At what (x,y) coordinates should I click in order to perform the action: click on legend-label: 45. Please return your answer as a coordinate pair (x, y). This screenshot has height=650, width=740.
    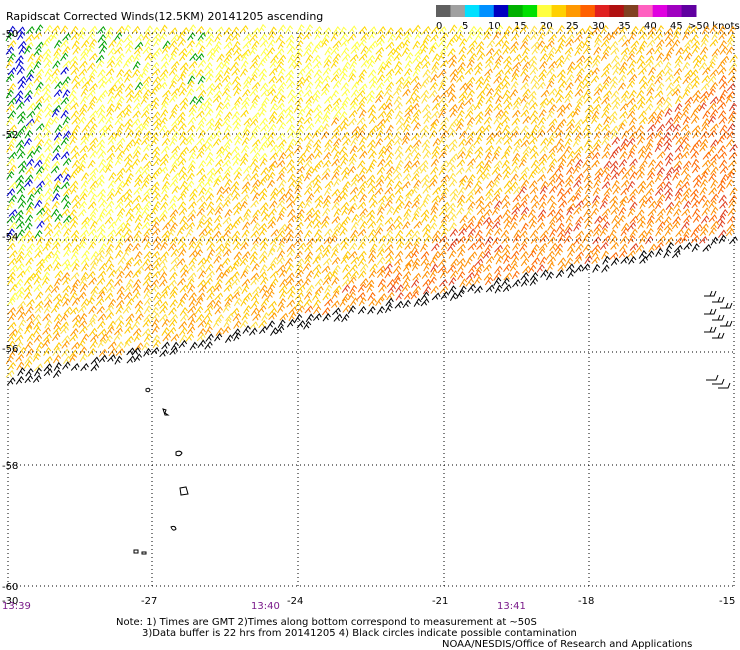
    Looking at the image, I should click on (676, 26).